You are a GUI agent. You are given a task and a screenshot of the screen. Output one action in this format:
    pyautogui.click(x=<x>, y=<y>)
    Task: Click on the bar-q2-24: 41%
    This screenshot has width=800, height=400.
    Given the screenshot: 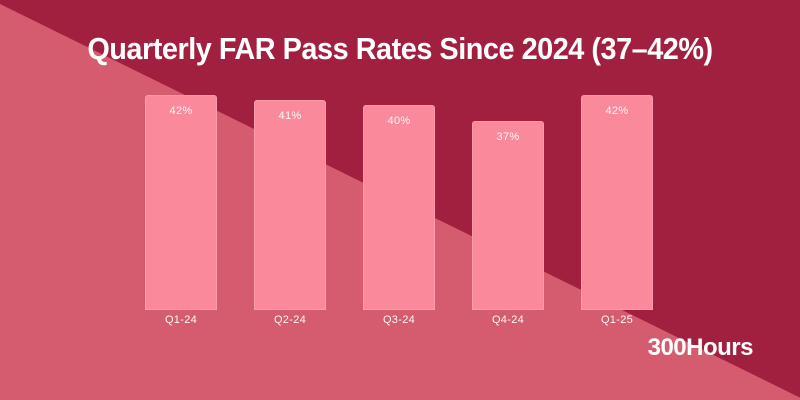 What is the action you would take?
    pyautogui.click(x=290, y=205)
    